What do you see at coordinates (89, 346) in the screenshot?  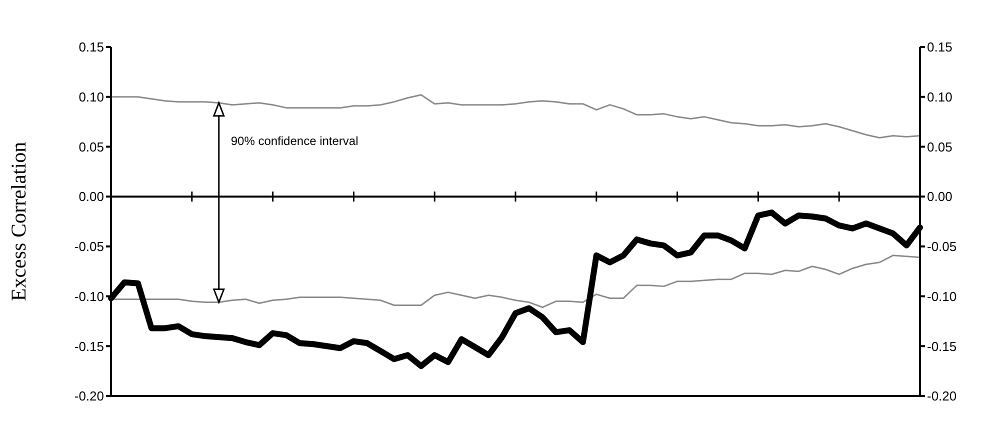 I see `y-tick-label: -0.15` at bounding box center [89, 346].